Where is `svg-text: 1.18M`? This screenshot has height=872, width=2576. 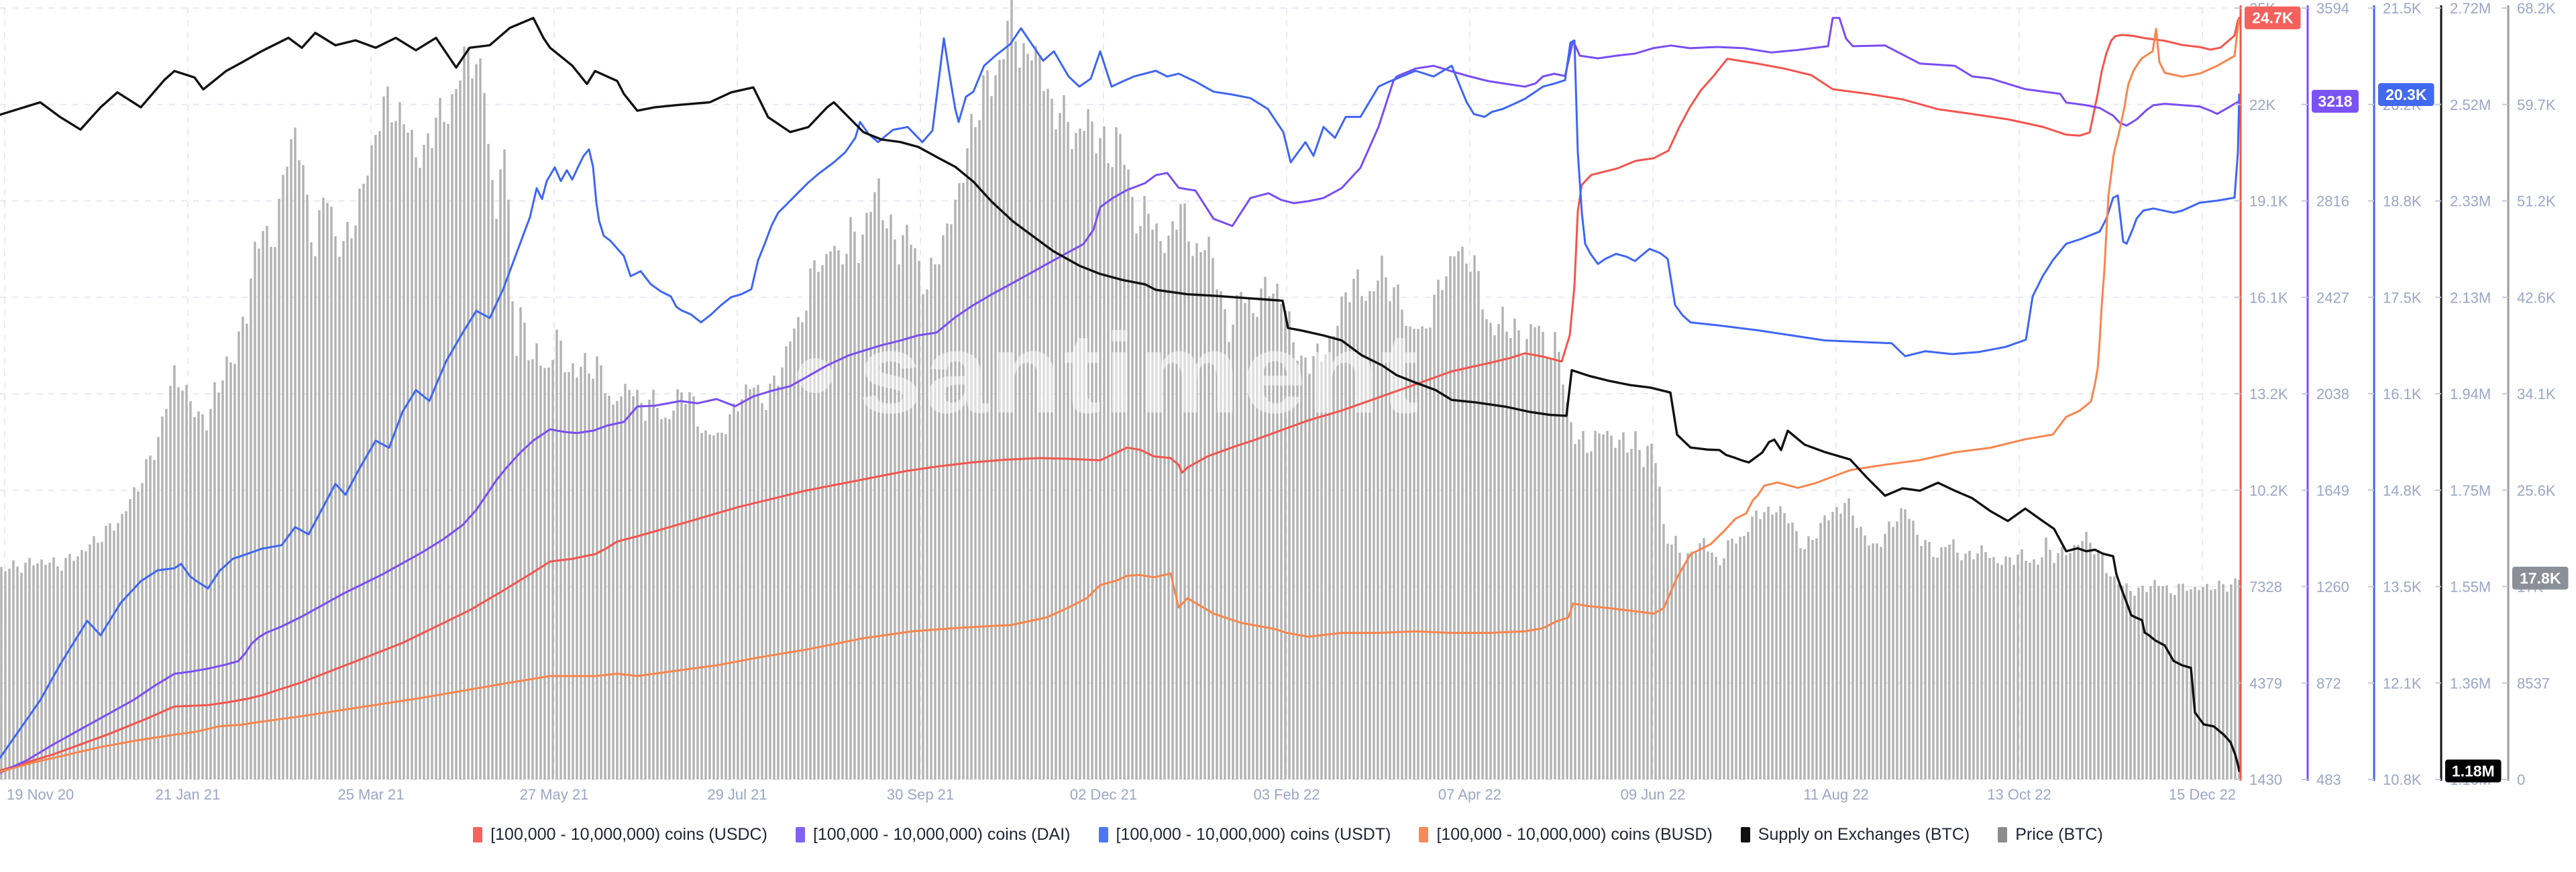 svg-text: 1.18M is located at coordinates (2473, 771).